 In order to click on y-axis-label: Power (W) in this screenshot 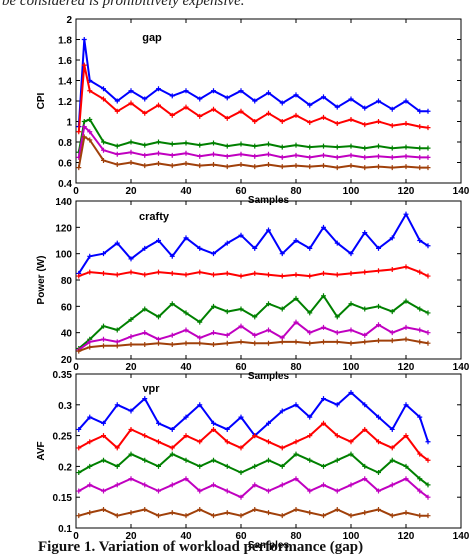, I will do `click(41, 280)`.